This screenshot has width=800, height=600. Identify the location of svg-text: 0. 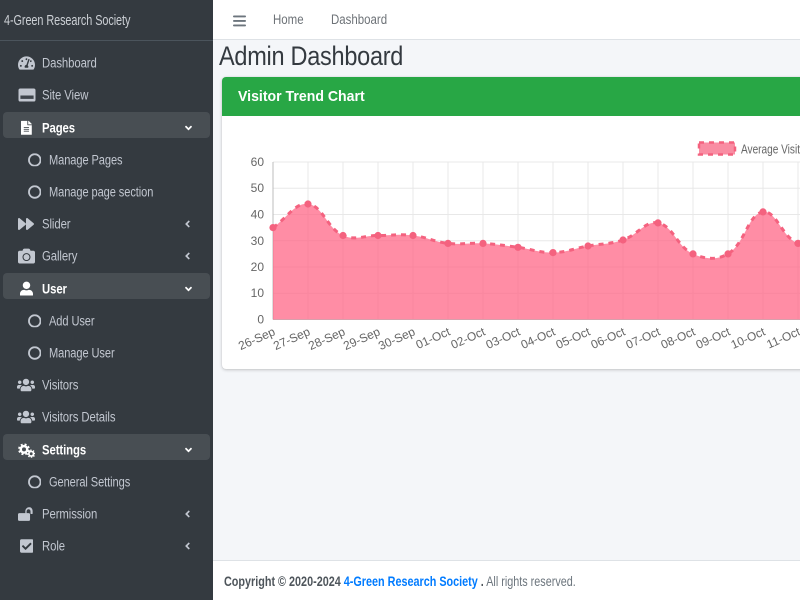
(260, 320).